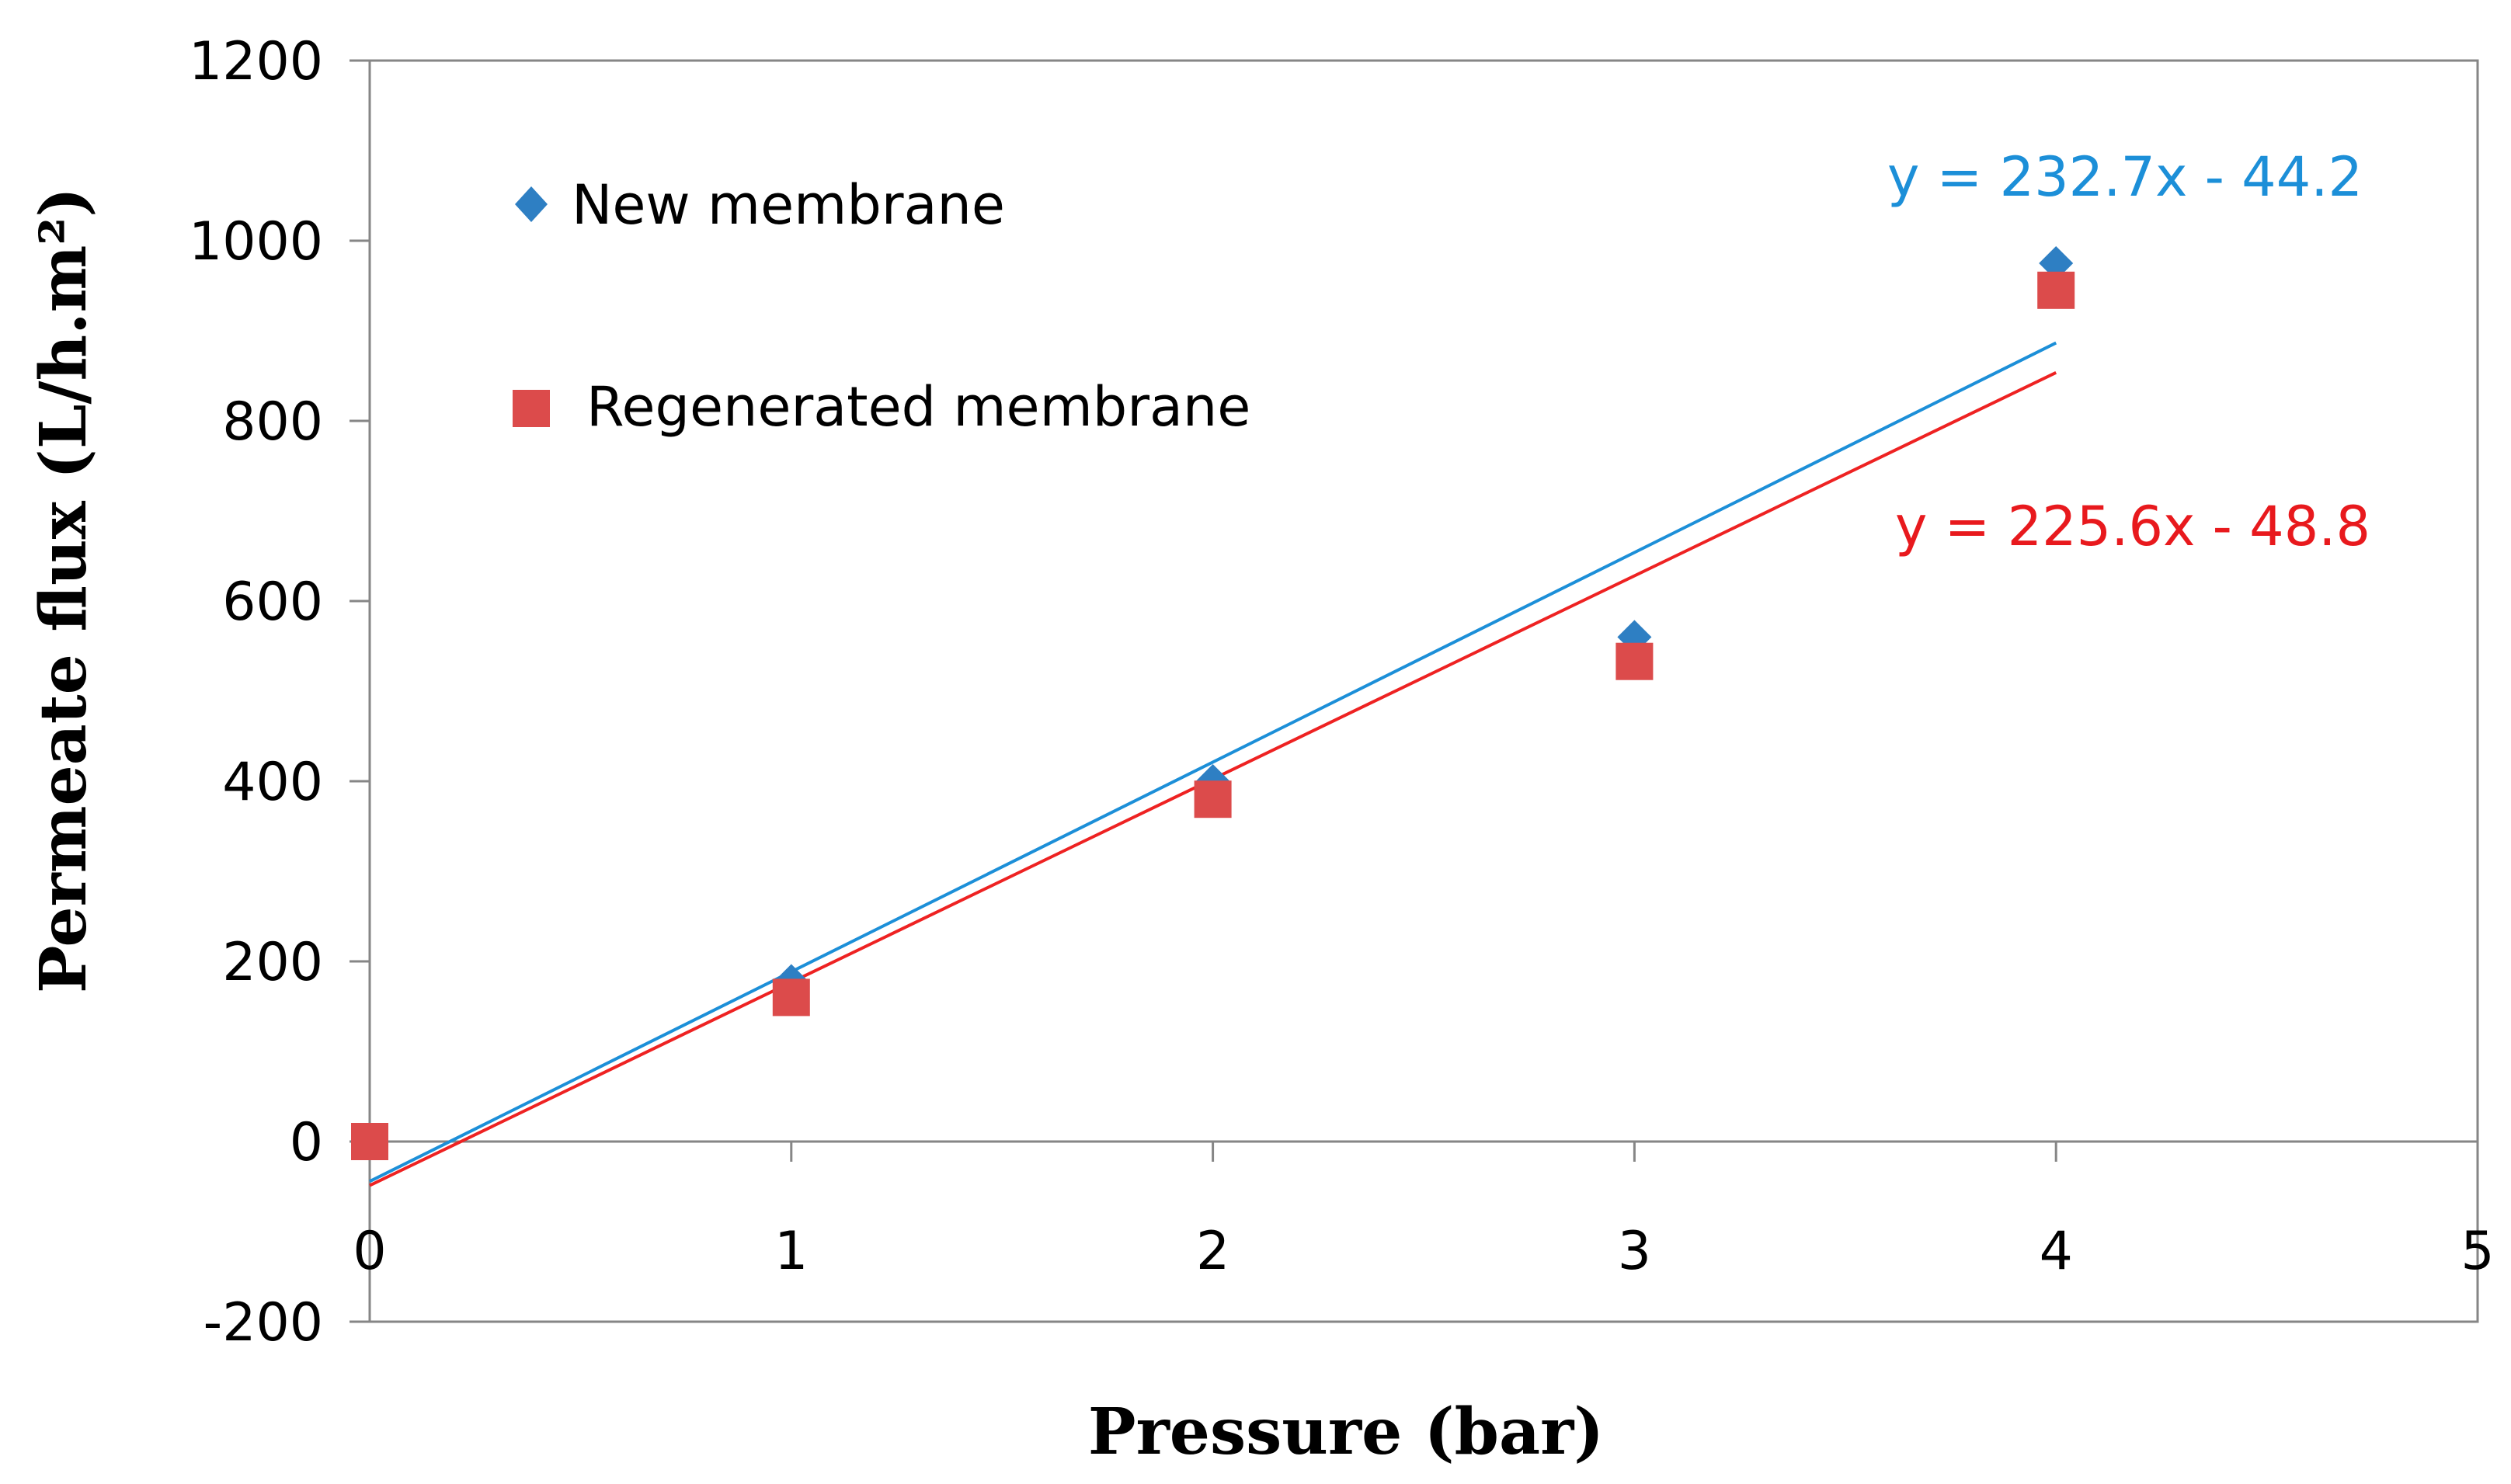  What do you see at coordinates (272, 422) in the screenshot?
I see `y-tick-label: 800` at bounding box center [272, 422].